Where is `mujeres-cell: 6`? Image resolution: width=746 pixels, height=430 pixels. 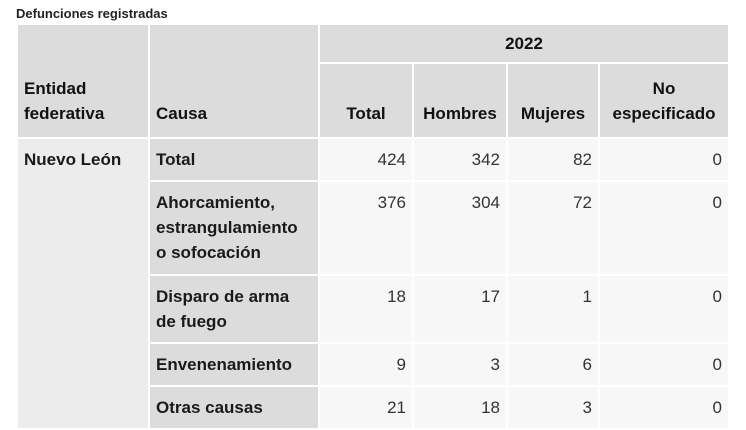
mujeres-cell: 6 is located at coordinates (553, 364).